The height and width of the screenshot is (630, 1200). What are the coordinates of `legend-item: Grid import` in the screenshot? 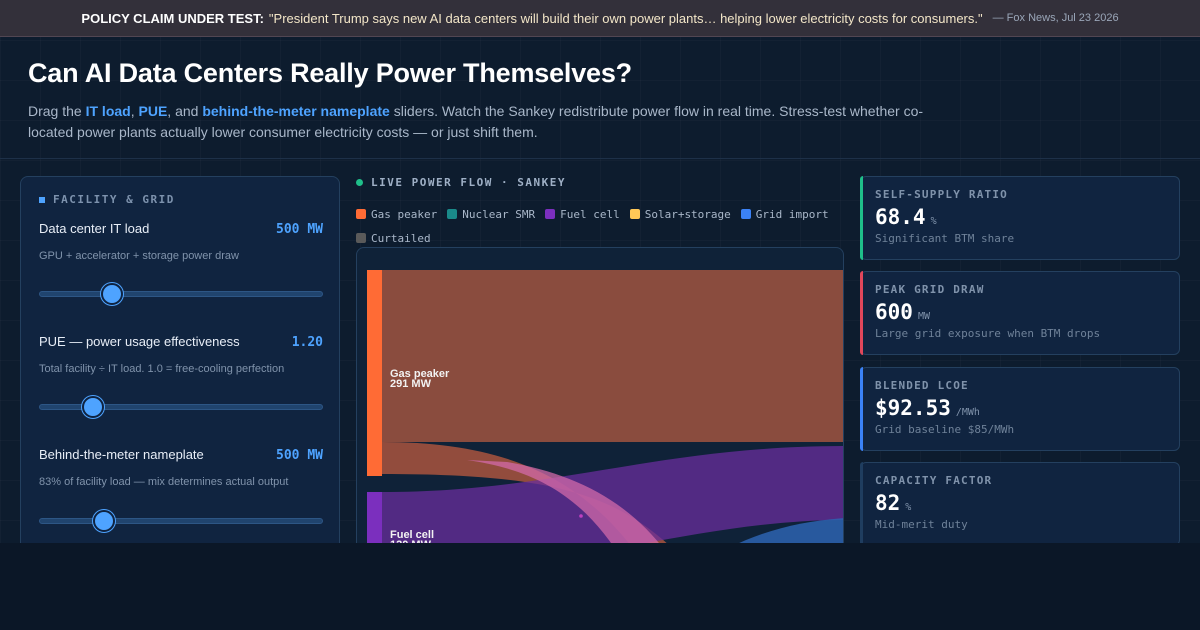 It's located at (784, 214).